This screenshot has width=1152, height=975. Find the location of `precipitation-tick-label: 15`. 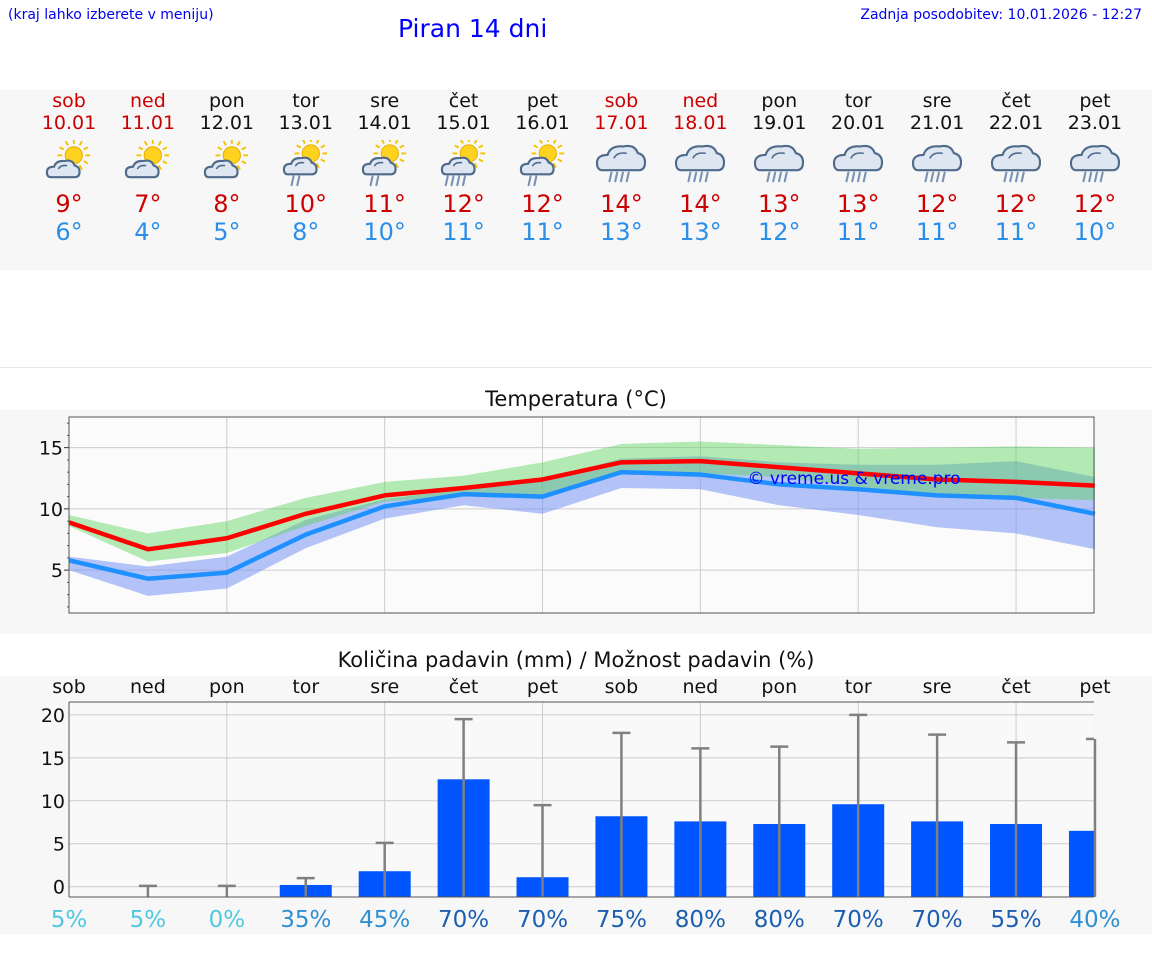

precipitation-tick-label: 15 is located at coordinates (53, 759).